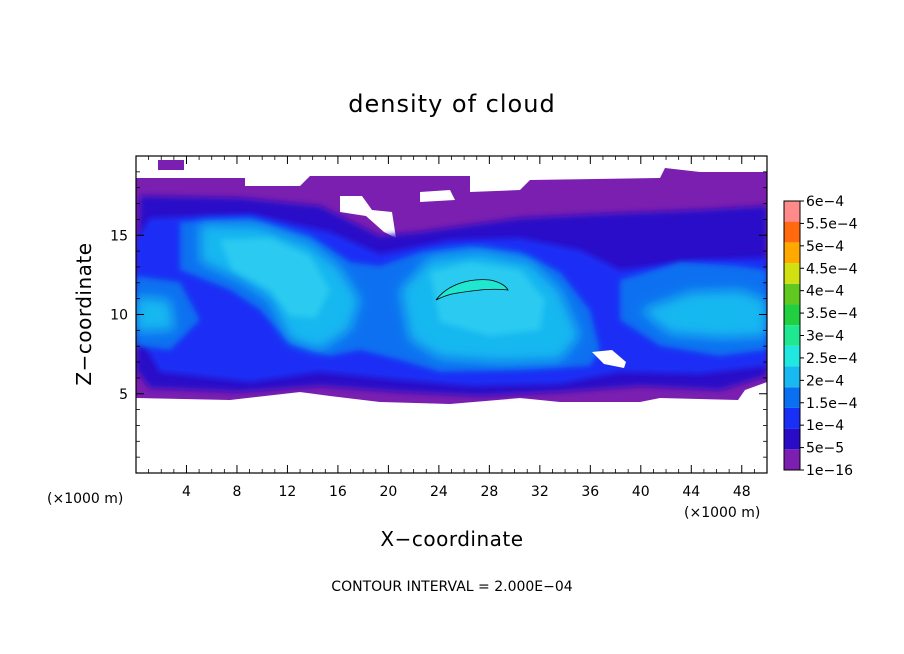 The height and width of the screenshot is (654, 904). What do you see at coordinates (832, 269) in the screenshot?
I see `colorbar-label: 4.5e−4` at bounding box center [832, 269].